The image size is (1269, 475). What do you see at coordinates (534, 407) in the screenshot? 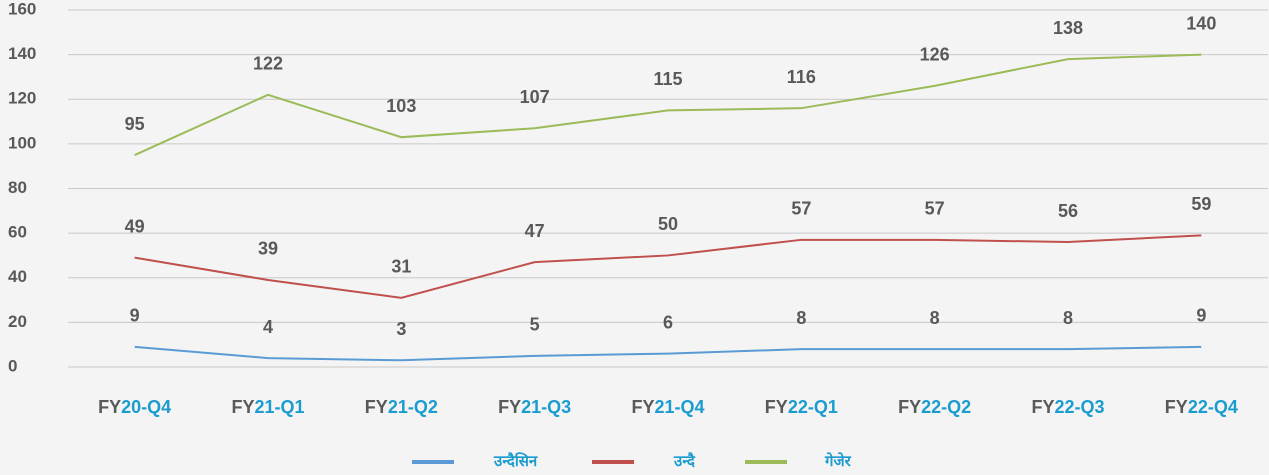
I see `x-tick-label: FY21-Q3` at bounding box center [534, 407].